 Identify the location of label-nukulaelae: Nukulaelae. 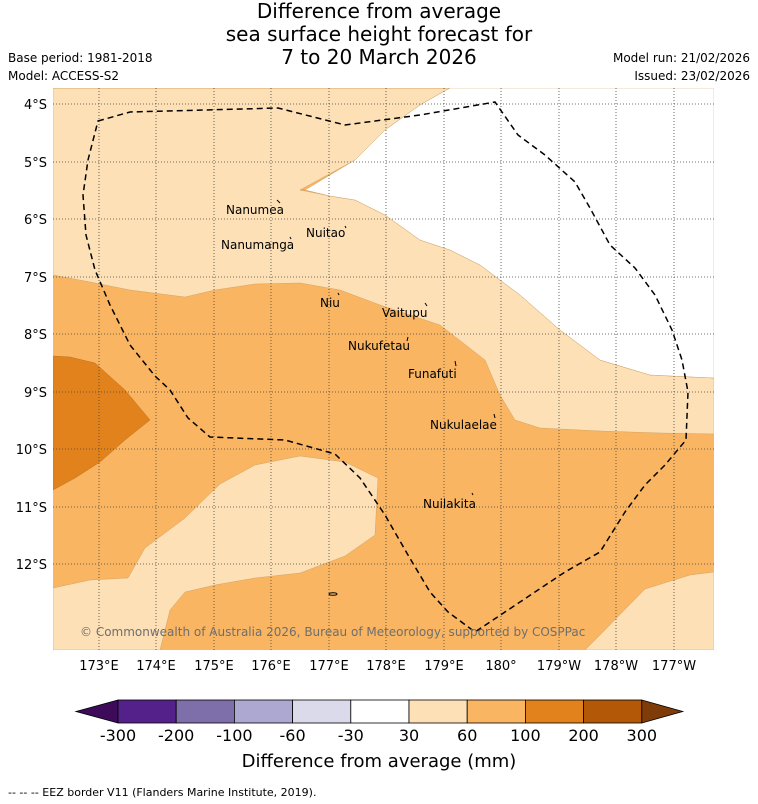
(463, 425).